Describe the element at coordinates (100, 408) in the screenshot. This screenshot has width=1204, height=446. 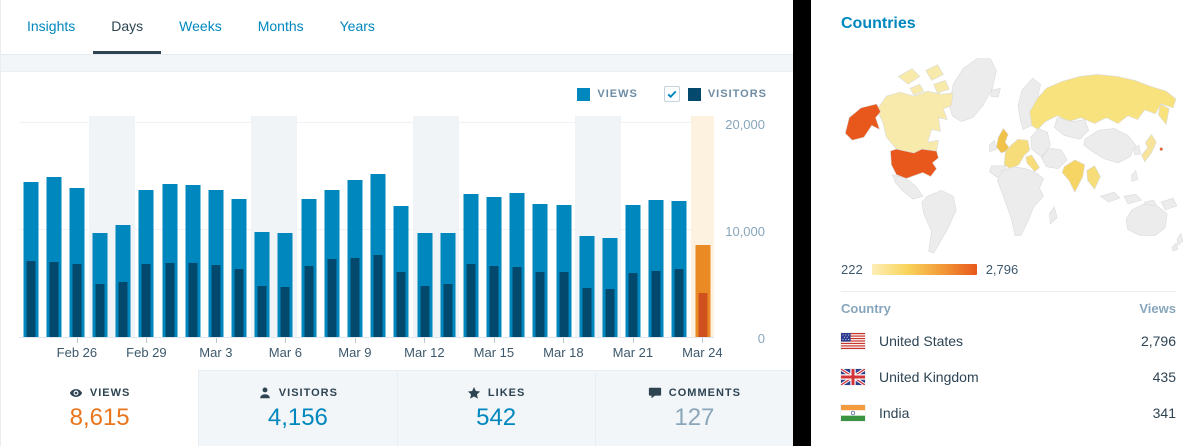
I see `summary-views: VIEWS 8,615` at that location.